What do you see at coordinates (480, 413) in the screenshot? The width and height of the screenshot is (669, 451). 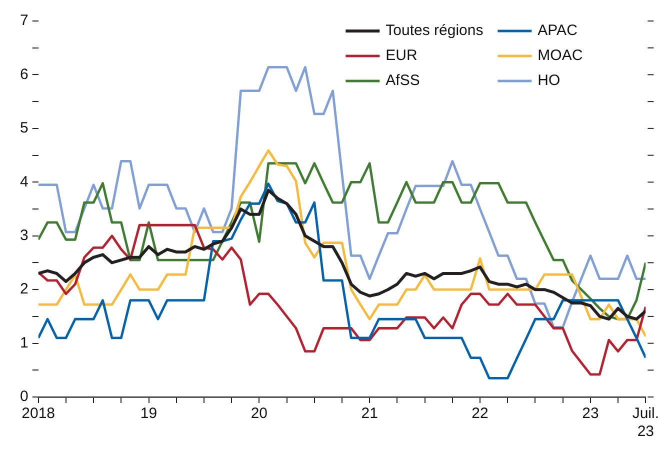 I see `x-tick-label: 22` at bounding box center [480, 413].